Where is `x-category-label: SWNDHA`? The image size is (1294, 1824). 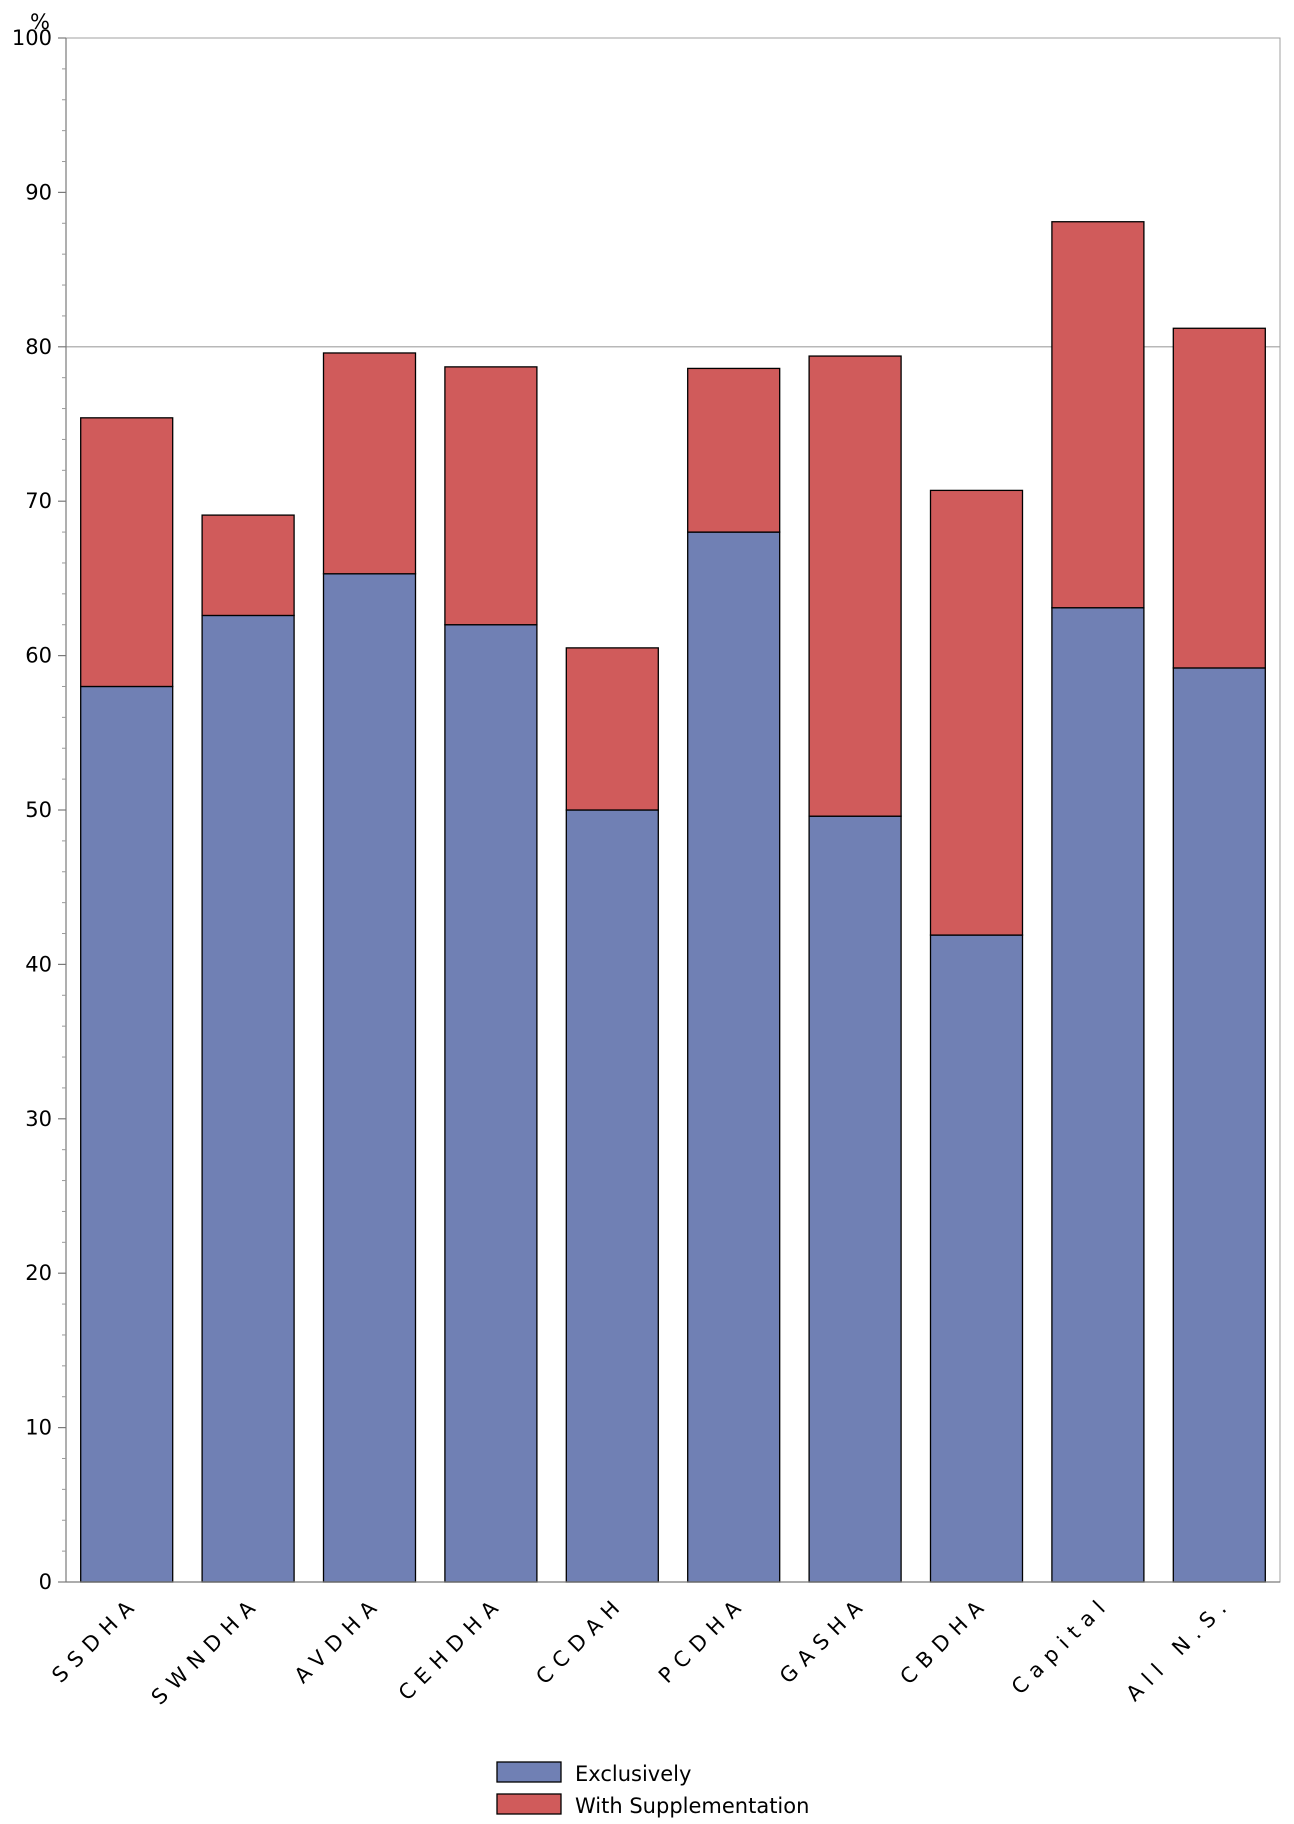 x-category-label: SWNDHA is located at coordinates (206, 1650).